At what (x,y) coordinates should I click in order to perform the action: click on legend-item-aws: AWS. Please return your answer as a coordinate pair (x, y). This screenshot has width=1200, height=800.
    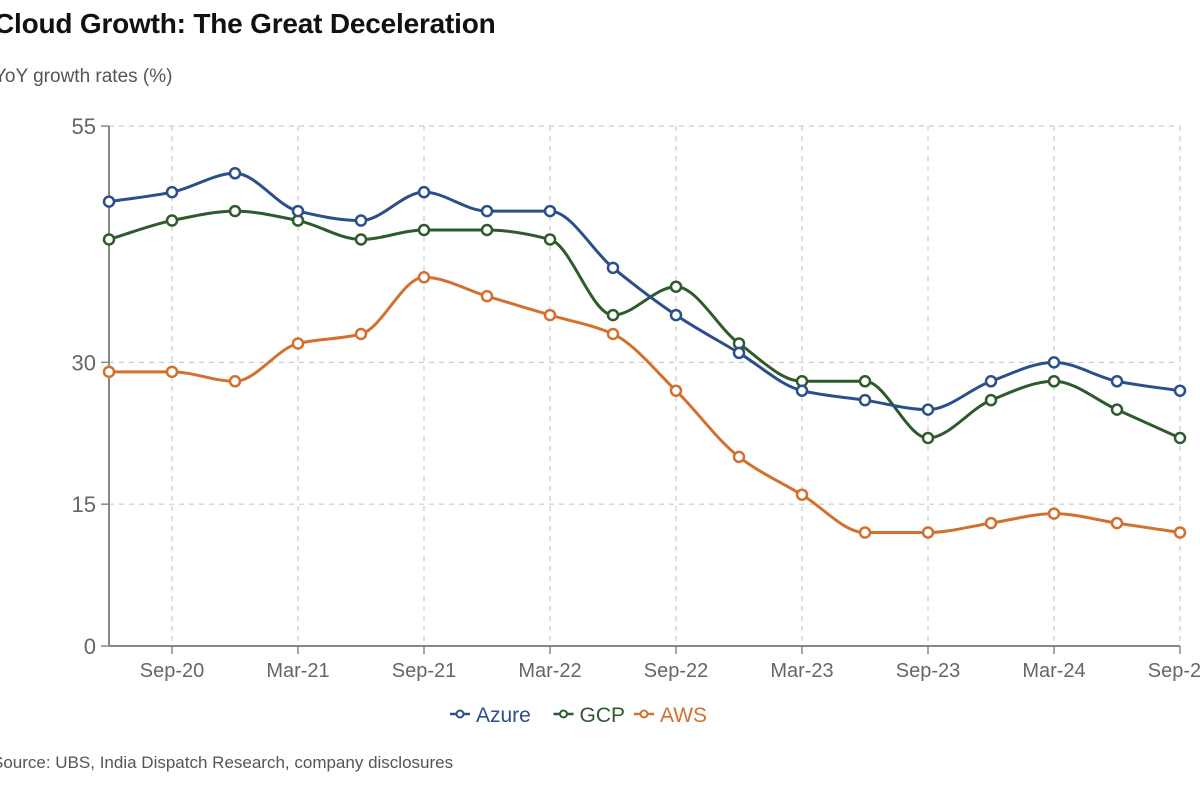
    Looking at the image, I should click on (670, 715).